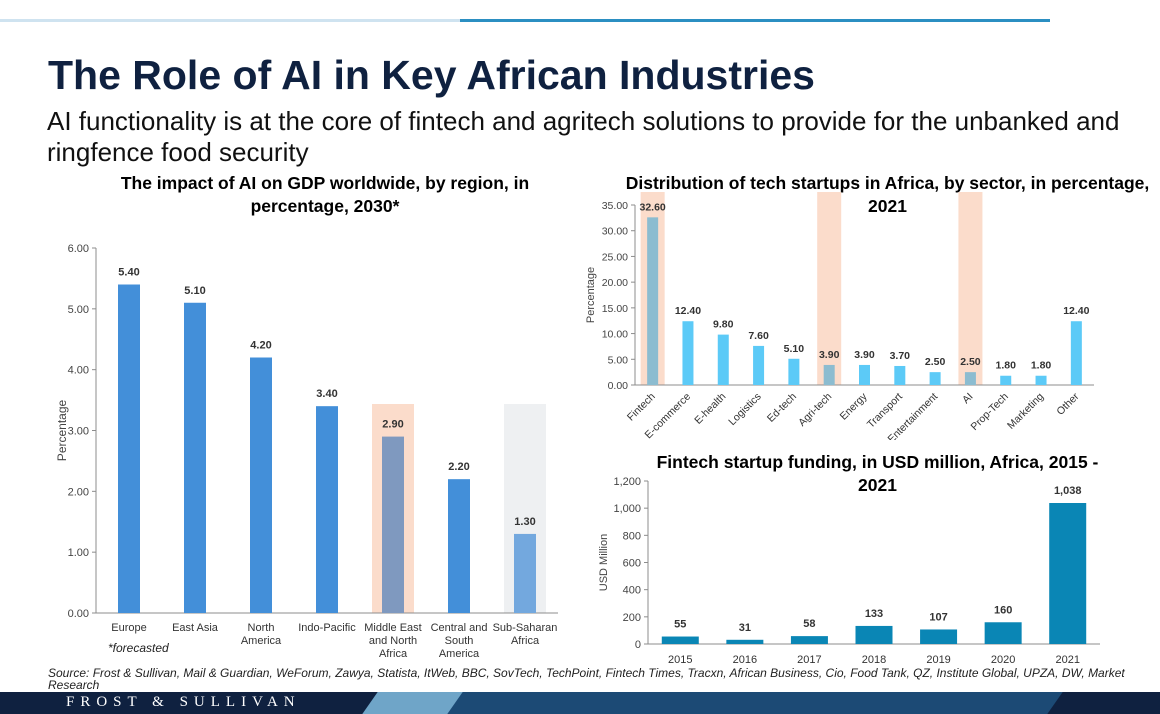 The width and height of the screenshot is (1160, 714). I want to click on data-label: 4.20, so click(260, 346).